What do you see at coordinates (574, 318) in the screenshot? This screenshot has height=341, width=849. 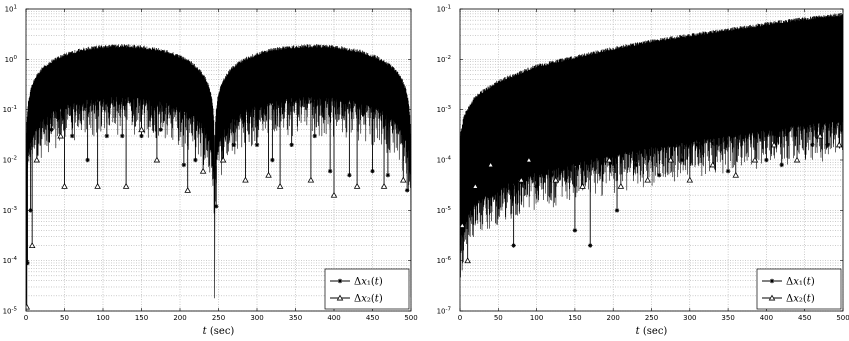 I see `x-tick-label: 150` at bounding box center [574, 318].